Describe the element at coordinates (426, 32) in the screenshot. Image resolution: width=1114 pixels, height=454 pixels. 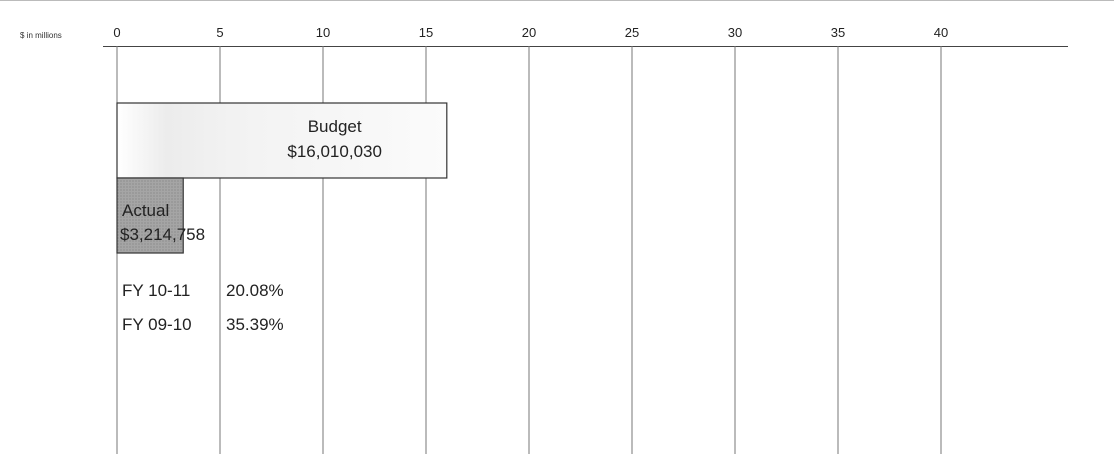
I see `tick-label-15: 15` at that location.